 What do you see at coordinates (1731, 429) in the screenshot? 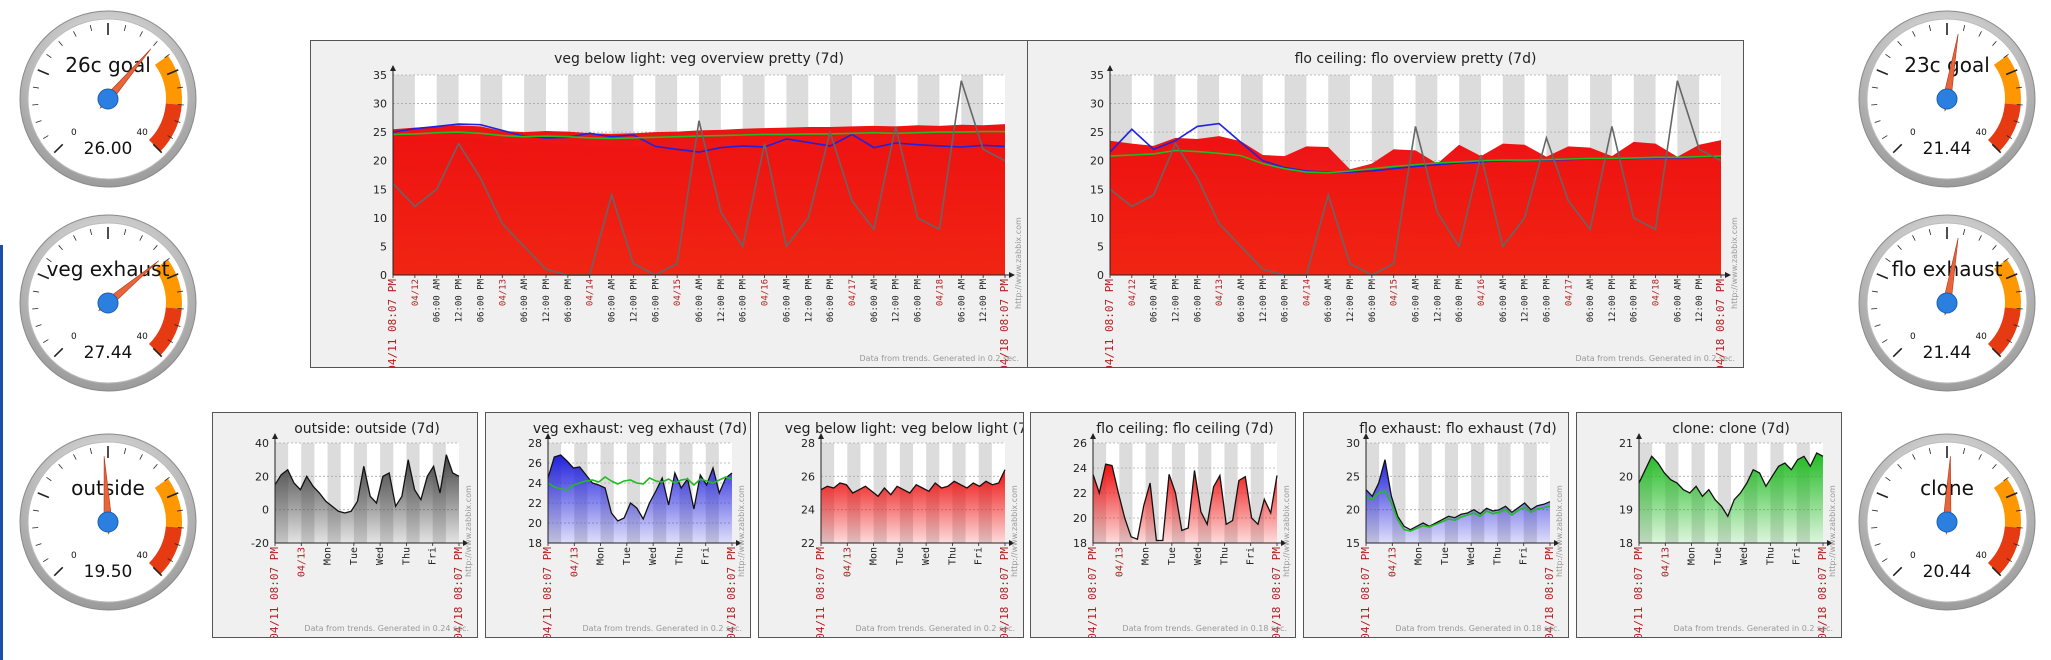
I see `graph-title: clone: clone (7d)` at bounding box center [1731, 429].